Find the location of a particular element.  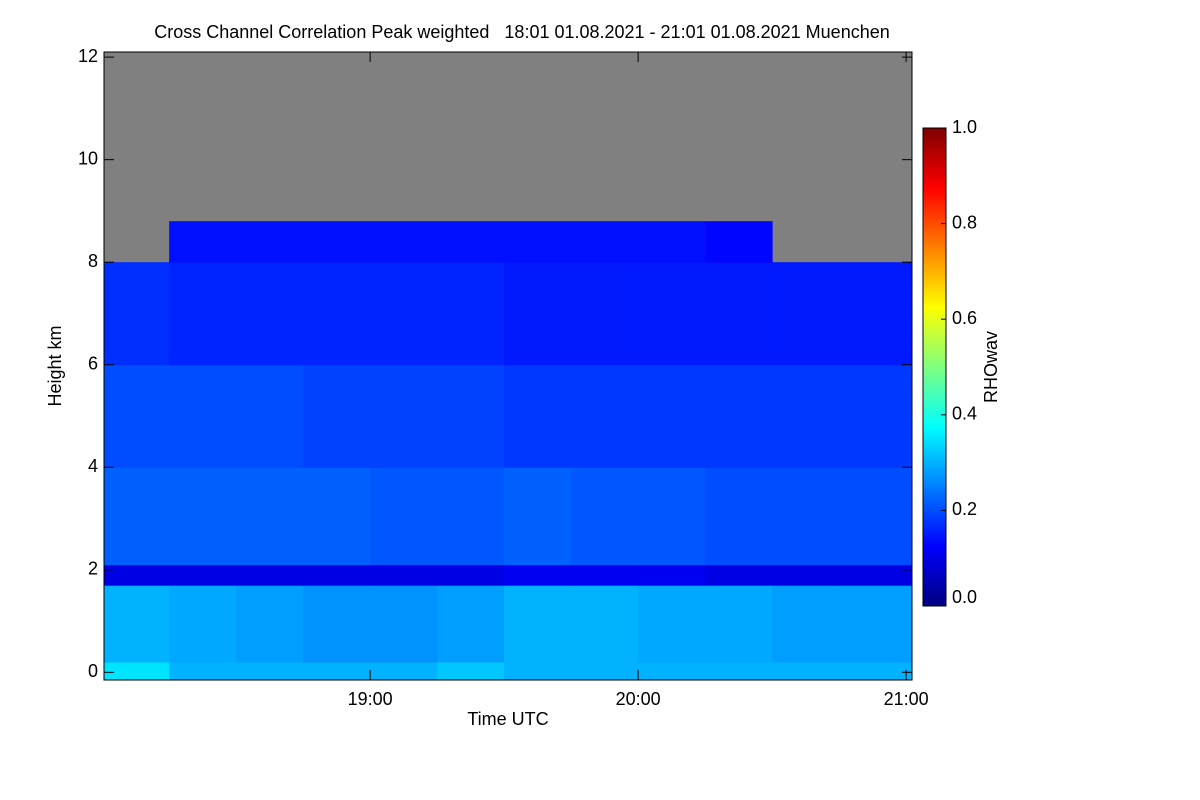

colorbar-label: RHOwav is located at coordinates (991, 367).